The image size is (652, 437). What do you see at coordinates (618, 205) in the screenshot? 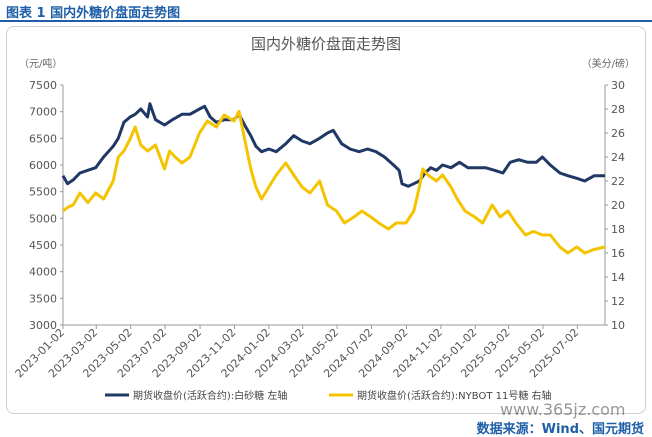
I see `right-tick-label: 20` at bounding box center [618, 205].